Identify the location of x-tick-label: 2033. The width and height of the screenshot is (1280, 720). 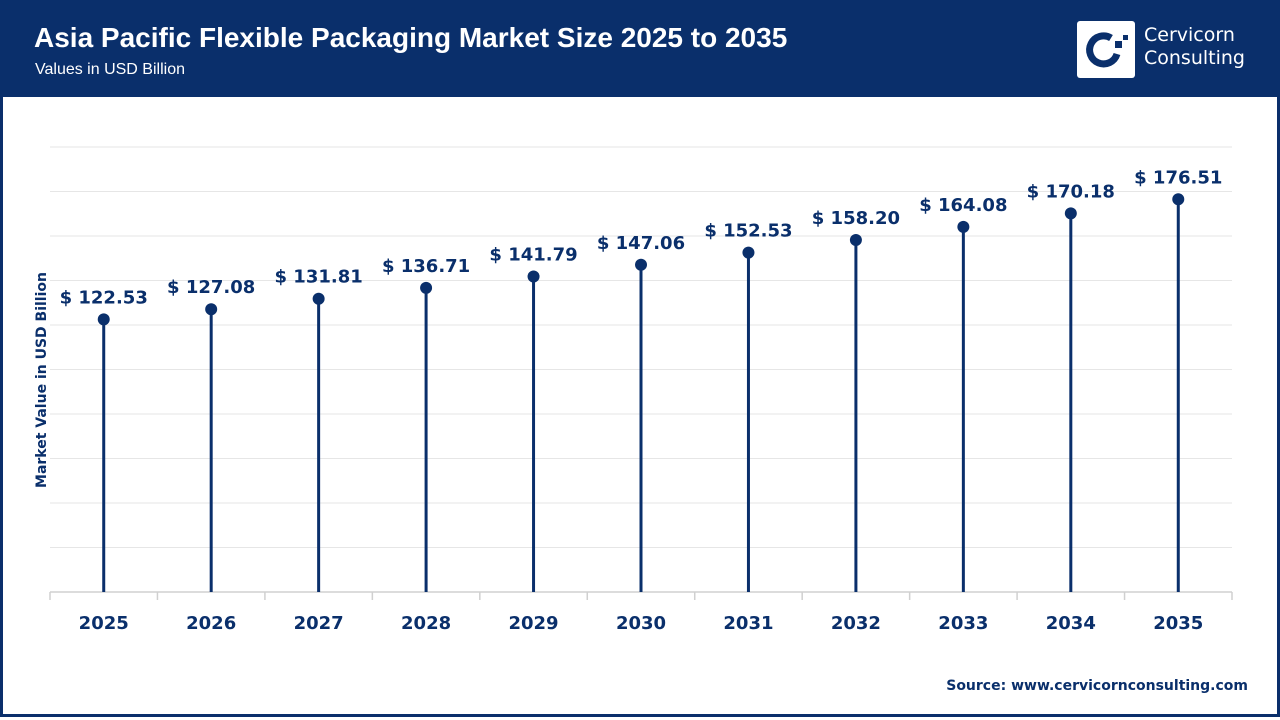
(963, 623).